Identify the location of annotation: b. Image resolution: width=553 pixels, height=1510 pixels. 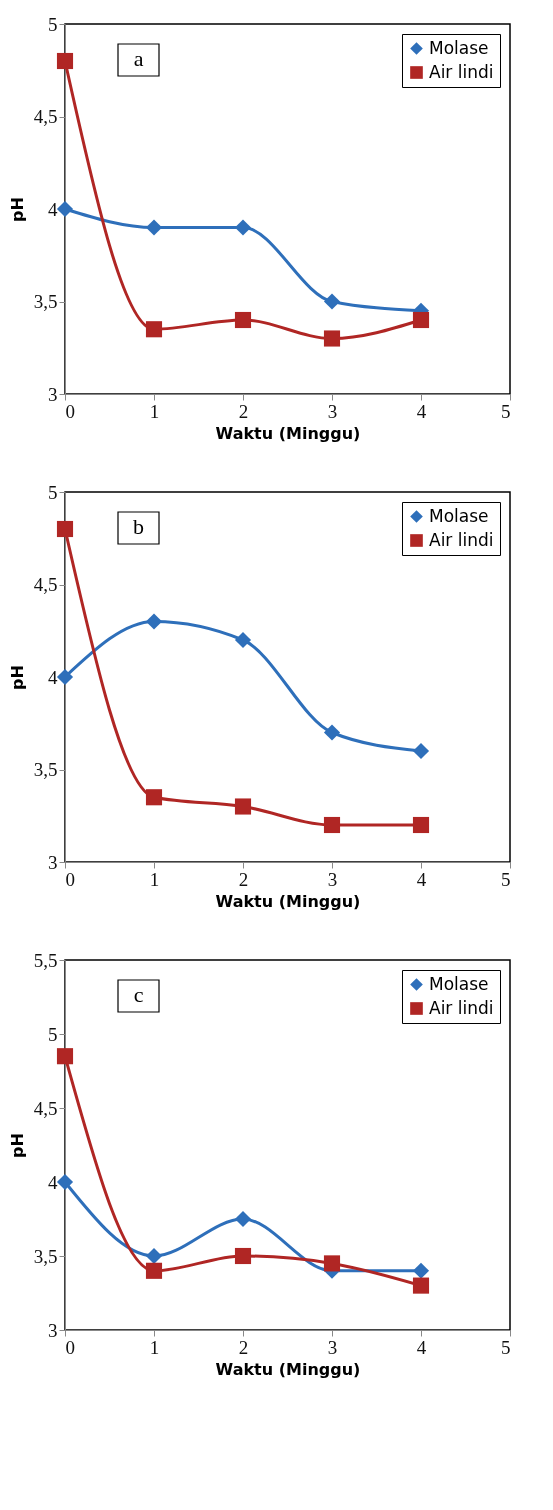
(138, 526).